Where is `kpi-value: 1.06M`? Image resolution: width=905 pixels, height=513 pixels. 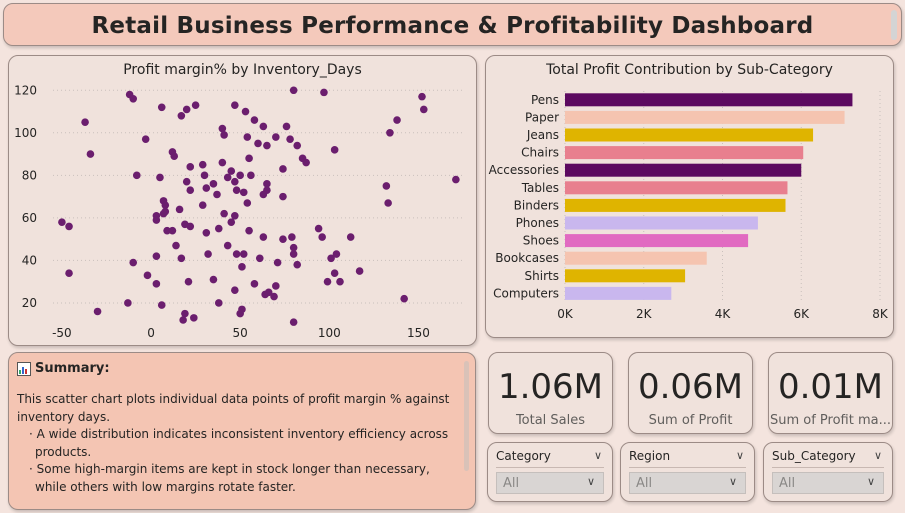 kpi-value: 1.06M is located at coordinates (550, 387).